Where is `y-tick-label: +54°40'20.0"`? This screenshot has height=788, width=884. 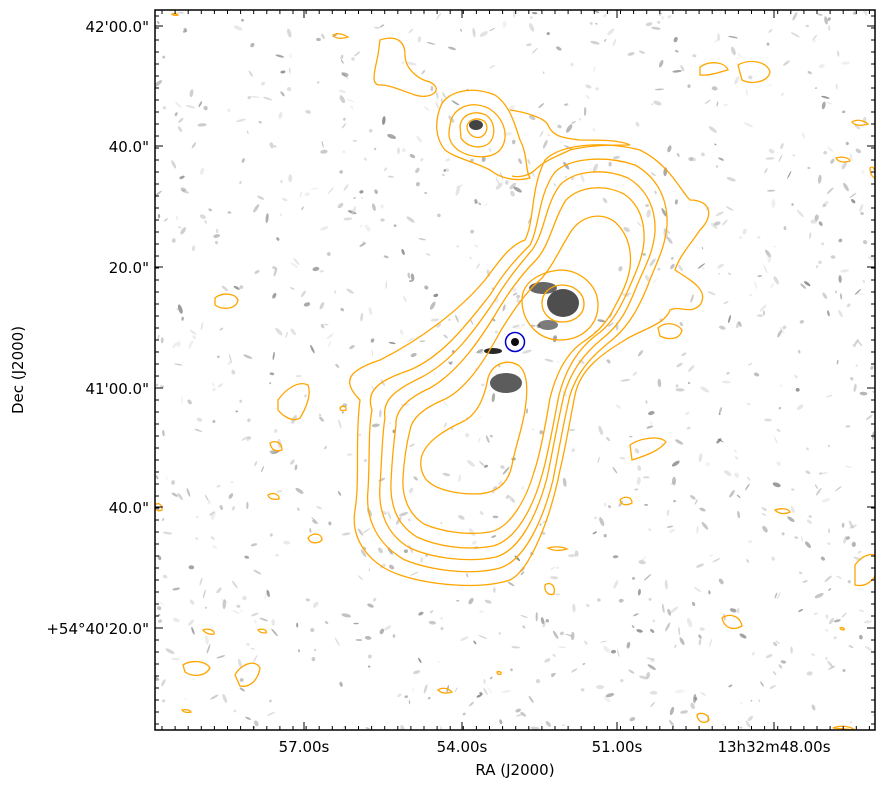
y-tick-label: +54°40'20.0" is located at coordinates (97, 629).